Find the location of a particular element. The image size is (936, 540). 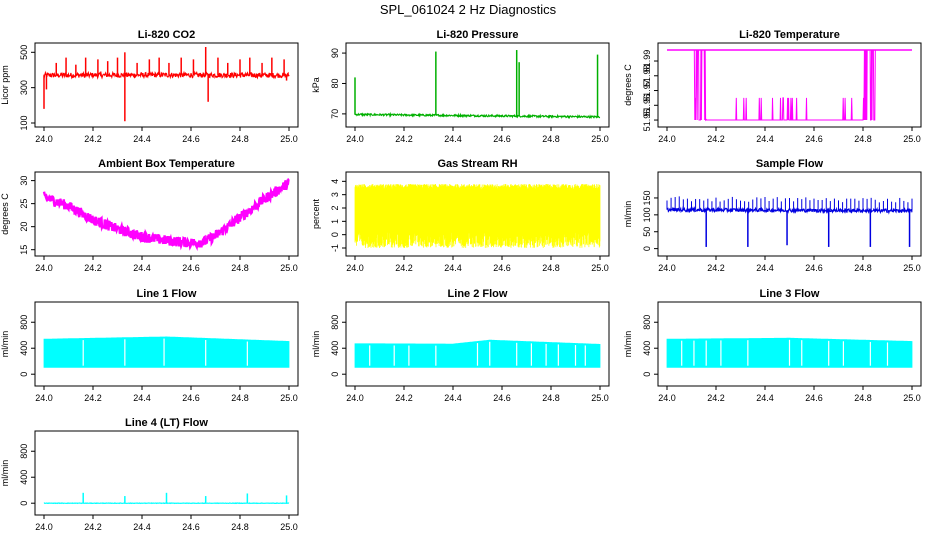

y-tick-label: 50 is located at coordinates (647, 232).